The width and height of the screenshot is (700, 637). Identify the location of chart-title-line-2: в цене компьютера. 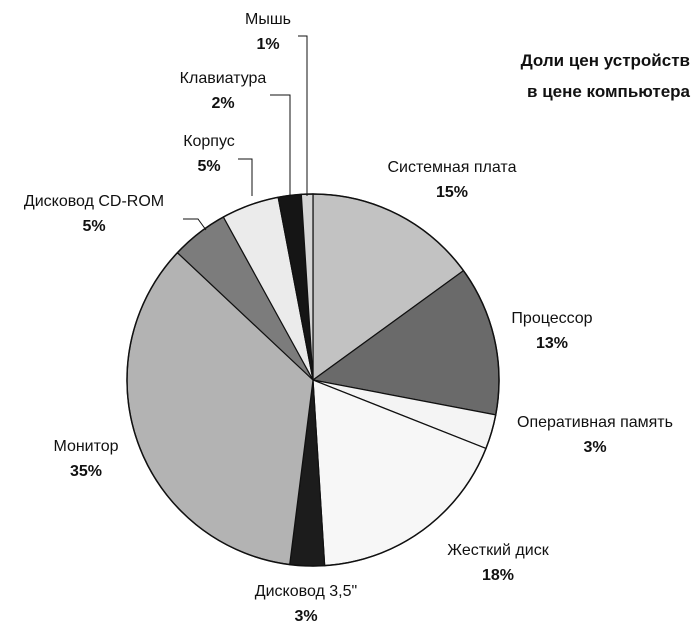
(609, 91).